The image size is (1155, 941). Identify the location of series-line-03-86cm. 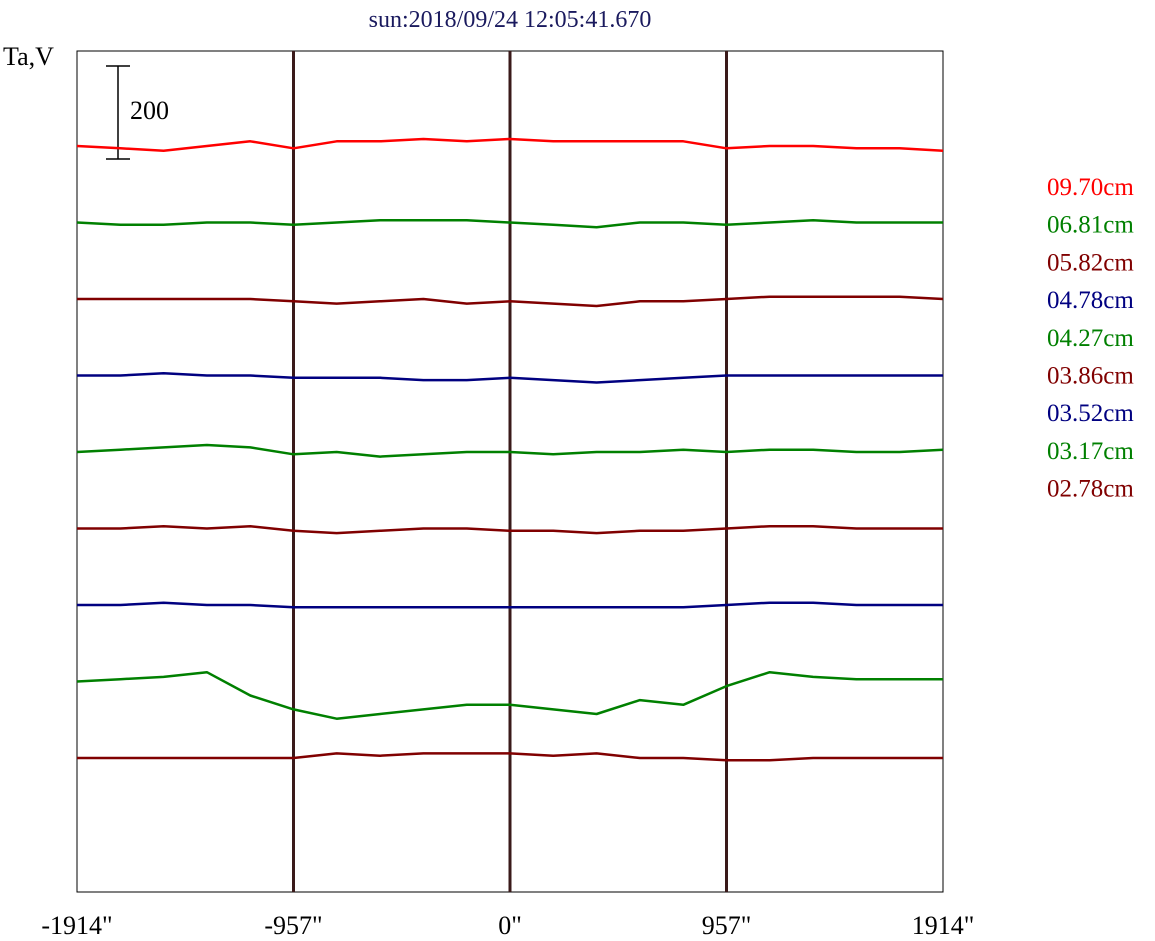
(510, 529).